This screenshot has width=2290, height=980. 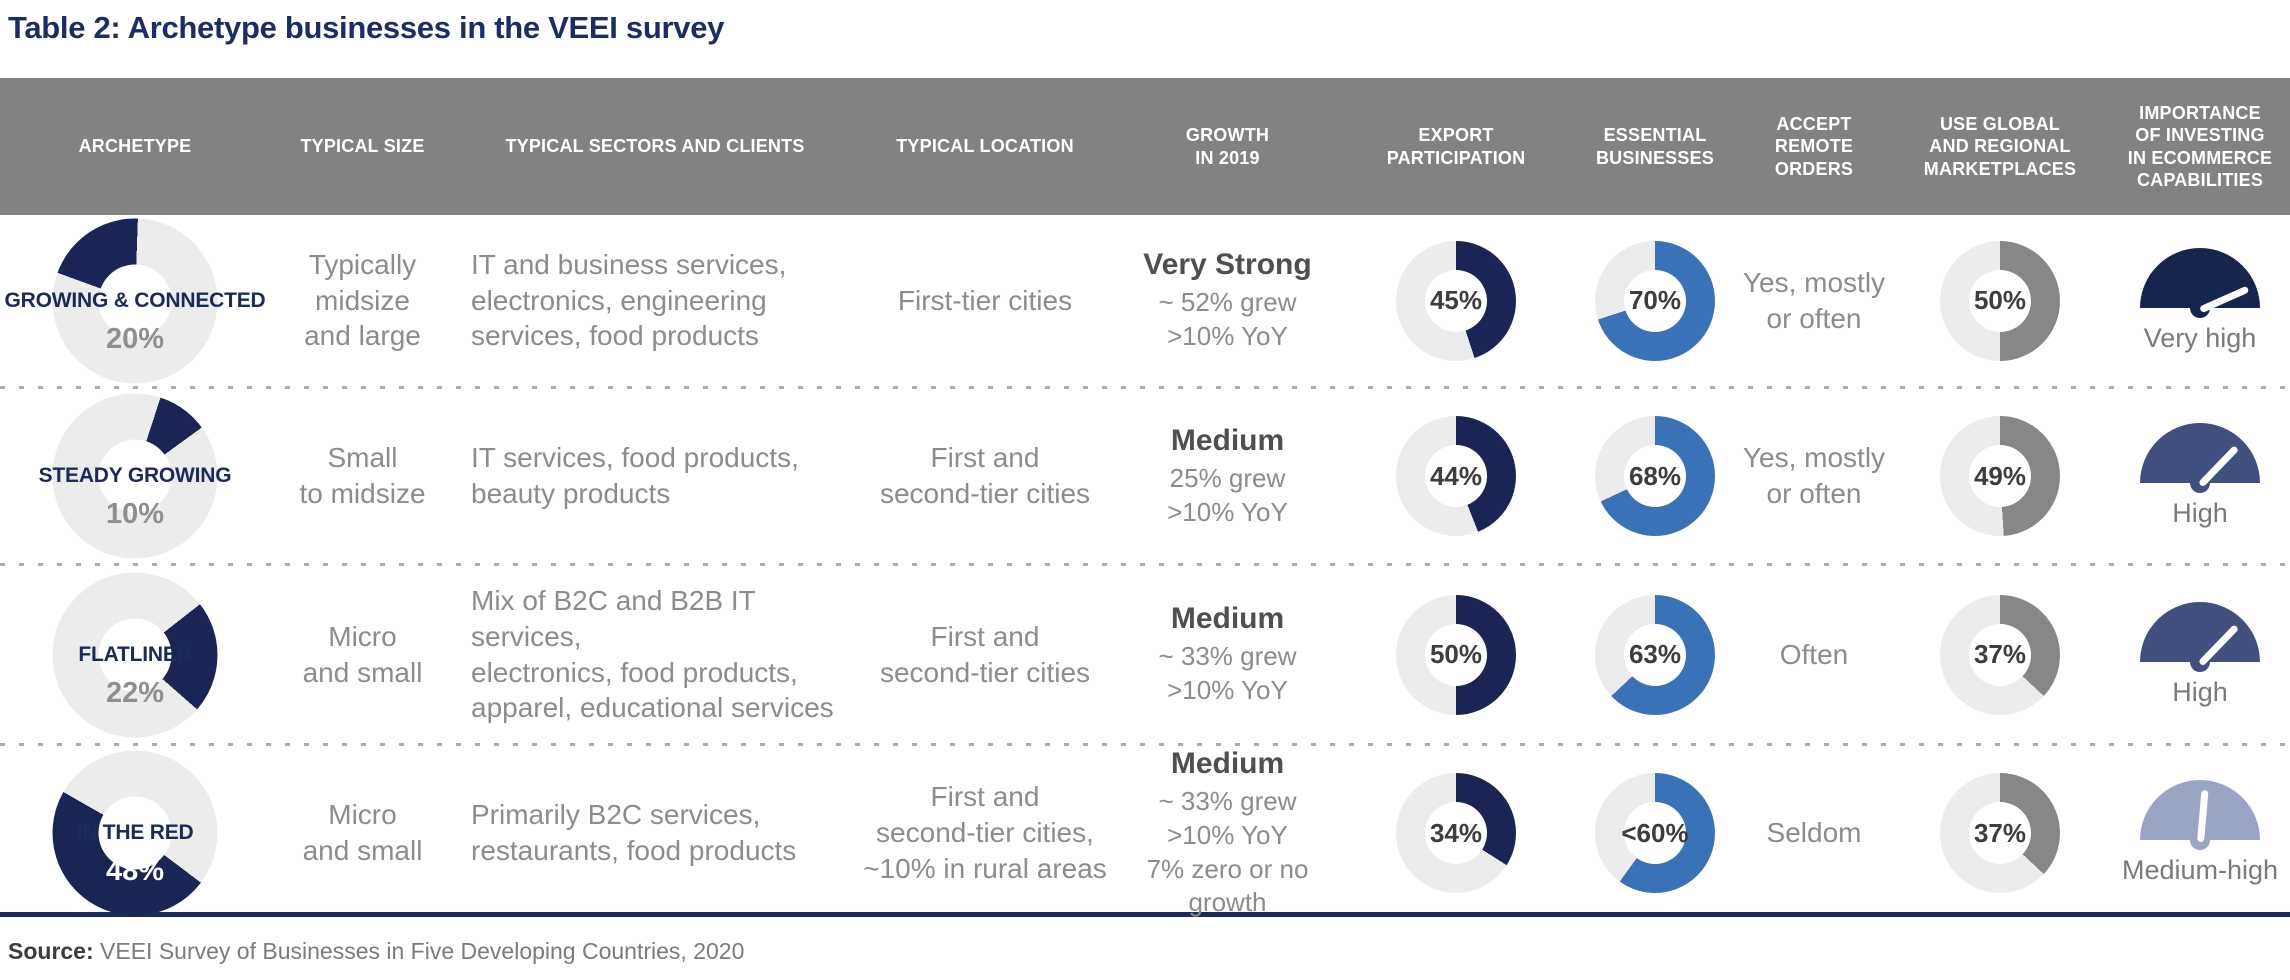 I want to click on ecommerce-level: Medium-high, so click(x=2200, y=870).